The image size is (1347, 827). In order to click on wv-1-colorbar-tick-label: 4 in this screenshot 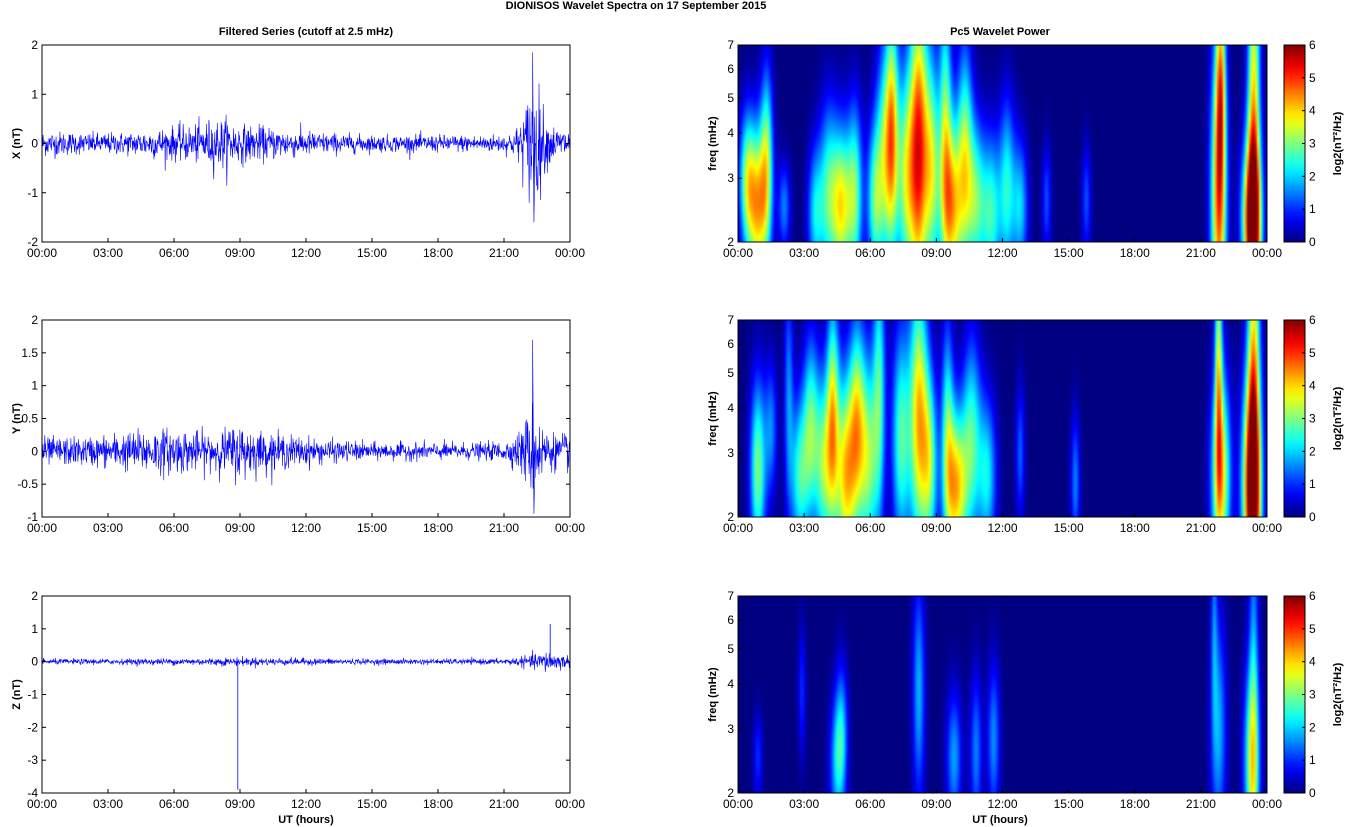, I will do `click(1312, 386)`.